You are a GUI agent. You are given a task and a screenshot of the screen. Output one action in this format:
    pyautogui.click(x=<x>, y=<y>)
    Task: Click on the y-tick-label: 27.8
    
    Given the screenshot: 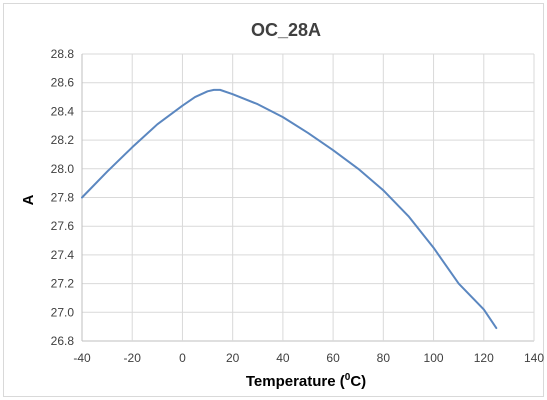 What is the action you would take?
    pyautogui.click(x=63, y=198)
    